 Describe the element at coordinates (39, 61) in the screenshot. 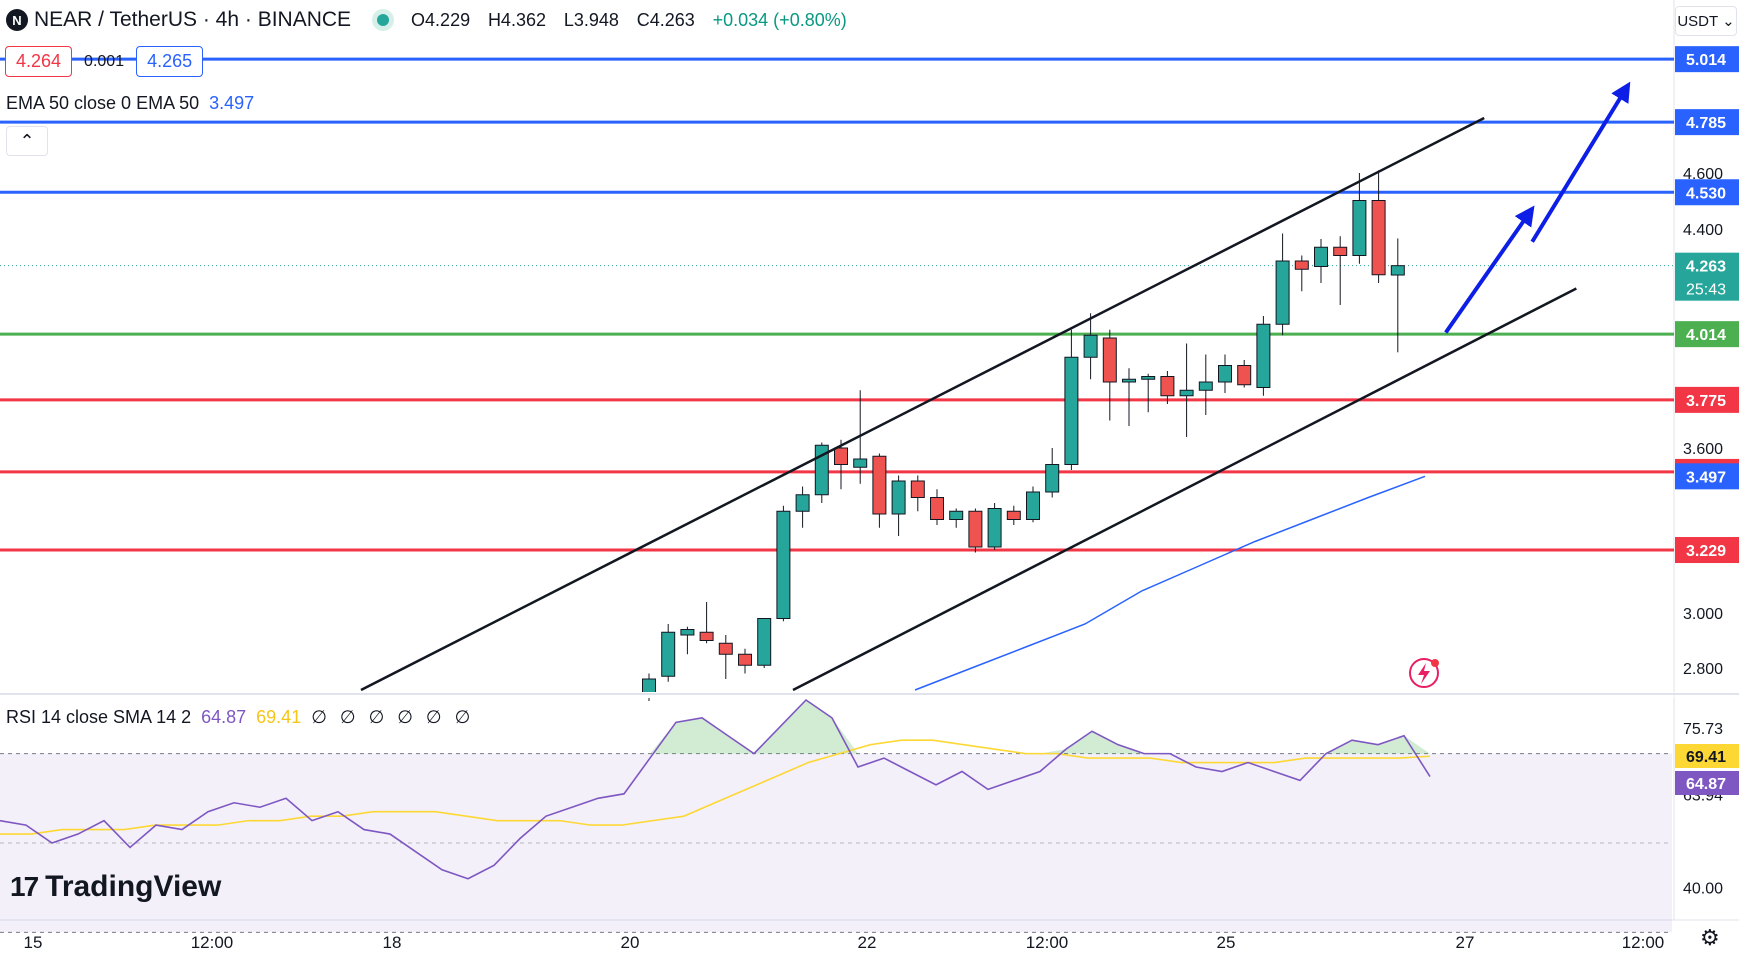

I see `sell-button: 4.264` at that location.